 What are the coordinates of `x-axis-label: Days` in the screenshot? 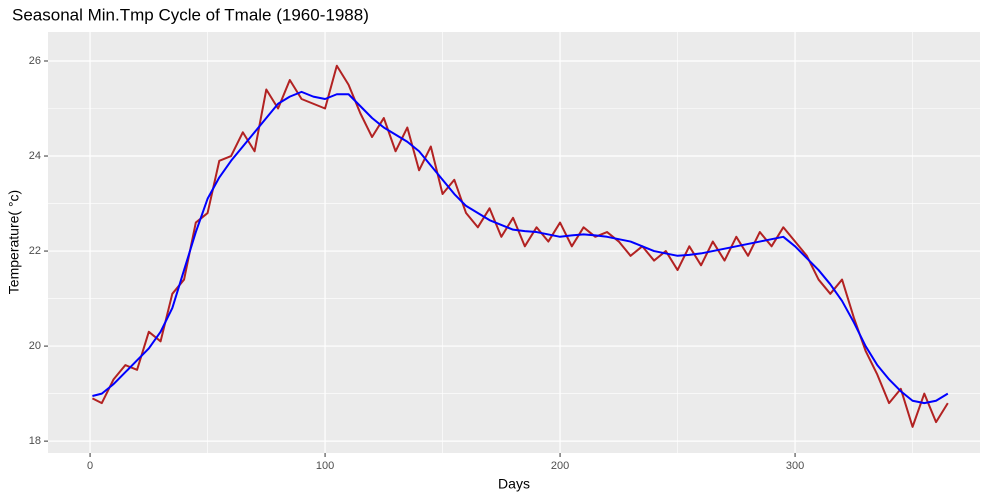 It's located at (514, 484).